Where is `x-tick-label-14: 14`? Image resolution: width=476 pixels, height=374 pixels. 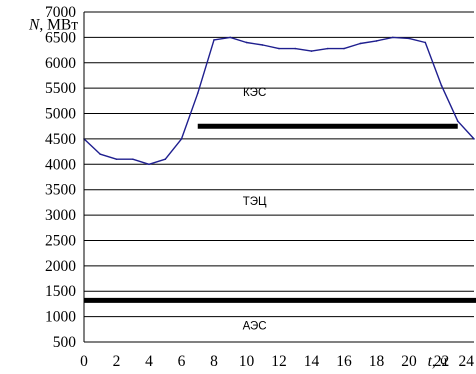 x-tick-label-14: 14 is located at coordinates (312, 361).